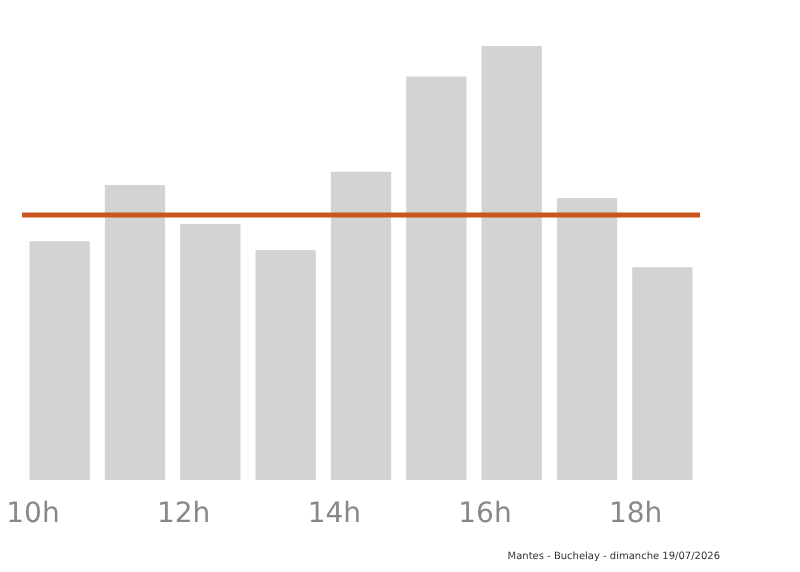 This screenshot has width=800, height=572. What do you see at coordinates (485, 514) in the screenshot?
I see `x-tick-label: 16h` at bounding box center [485, 514].